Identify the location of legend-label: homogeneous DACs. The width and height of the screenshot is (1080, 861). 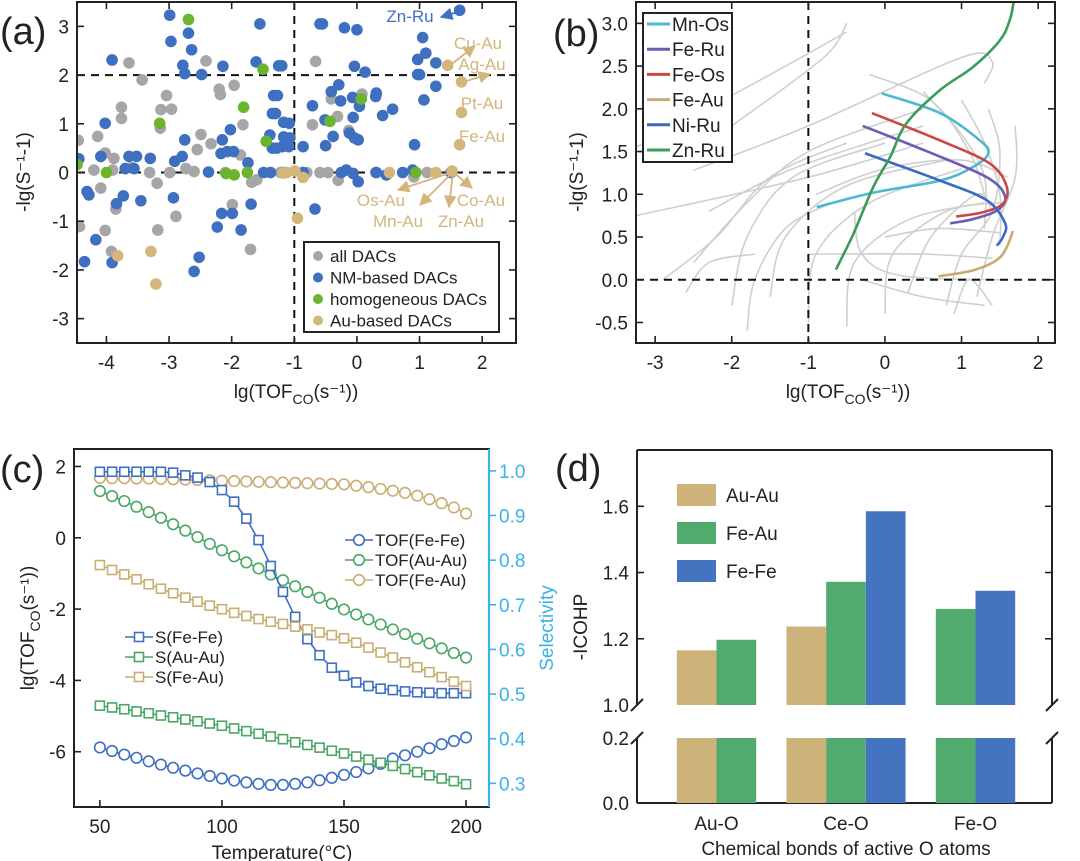
(408, 299).